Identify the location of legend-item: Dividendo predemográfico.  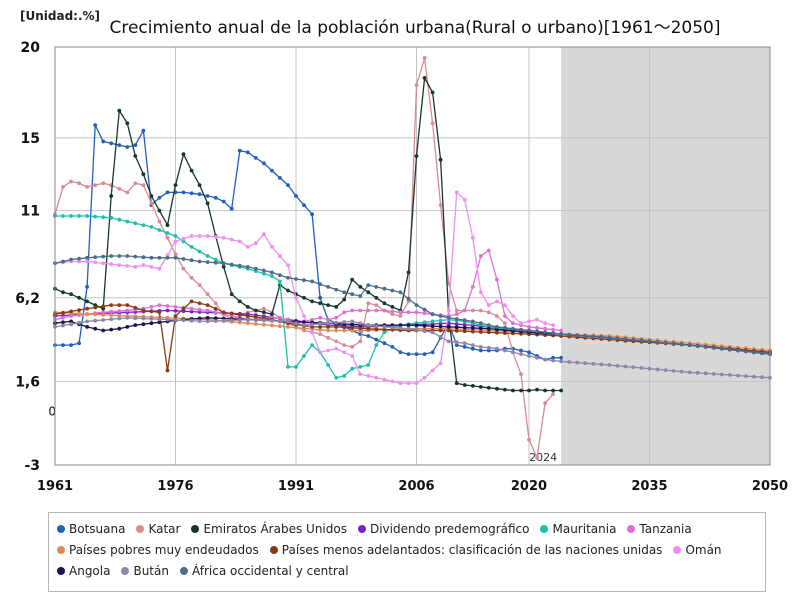
(443, 529).